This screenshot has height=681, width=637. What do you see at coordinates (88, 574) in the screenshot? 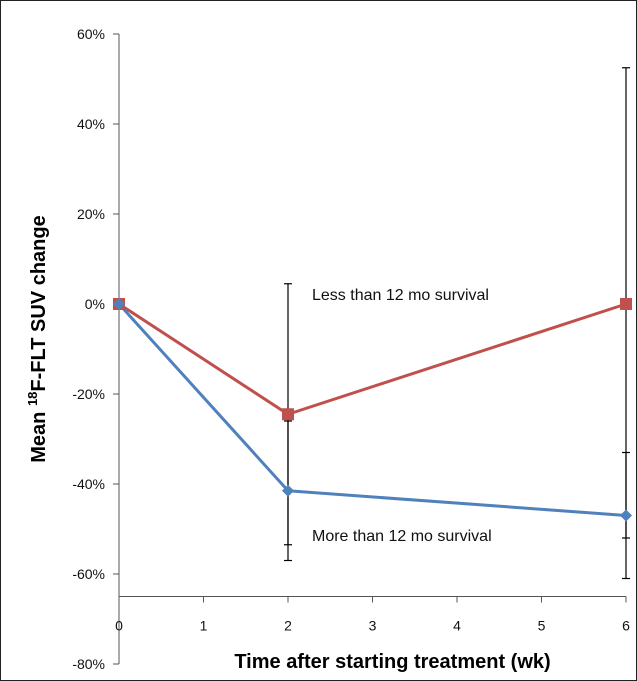
I see `y-tick-label: -60%` at bounding box center [88, 574].